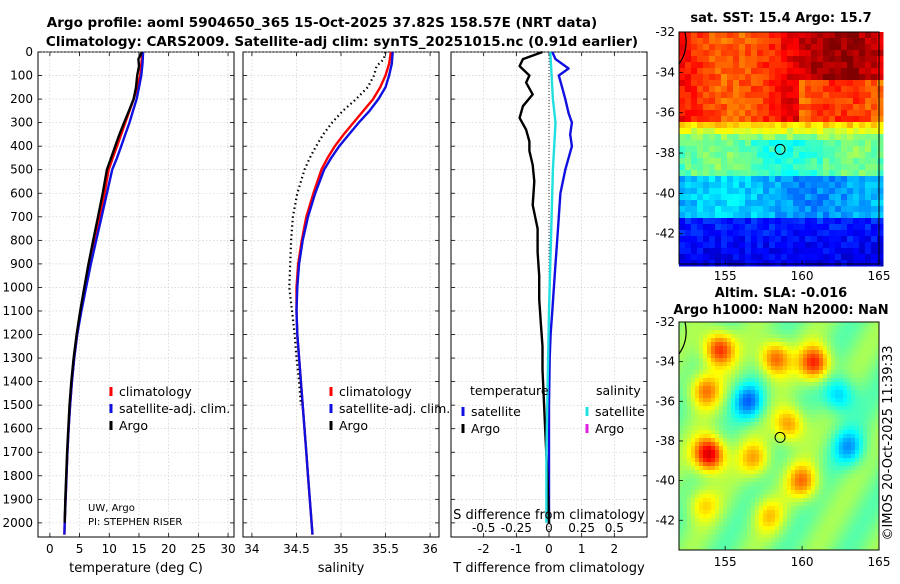  Describe the element at coordinates (109, 549) in the screenshot. I see `x-tick-label: 10` at that location.